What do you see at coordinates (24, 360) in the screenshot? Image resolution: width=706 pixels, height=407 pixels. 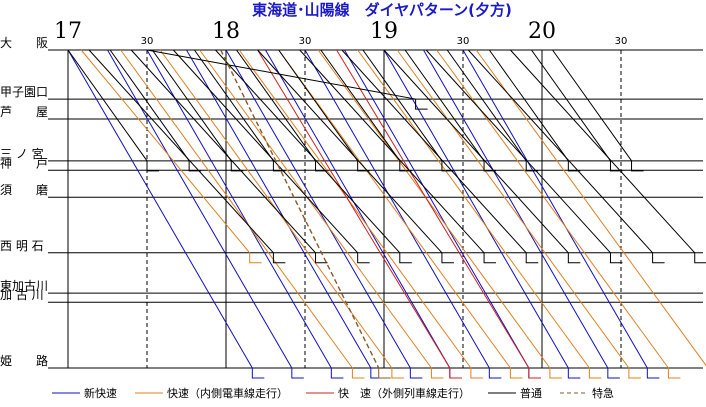 I see `station-label: 姫 路` at bounding box center [24, 360].